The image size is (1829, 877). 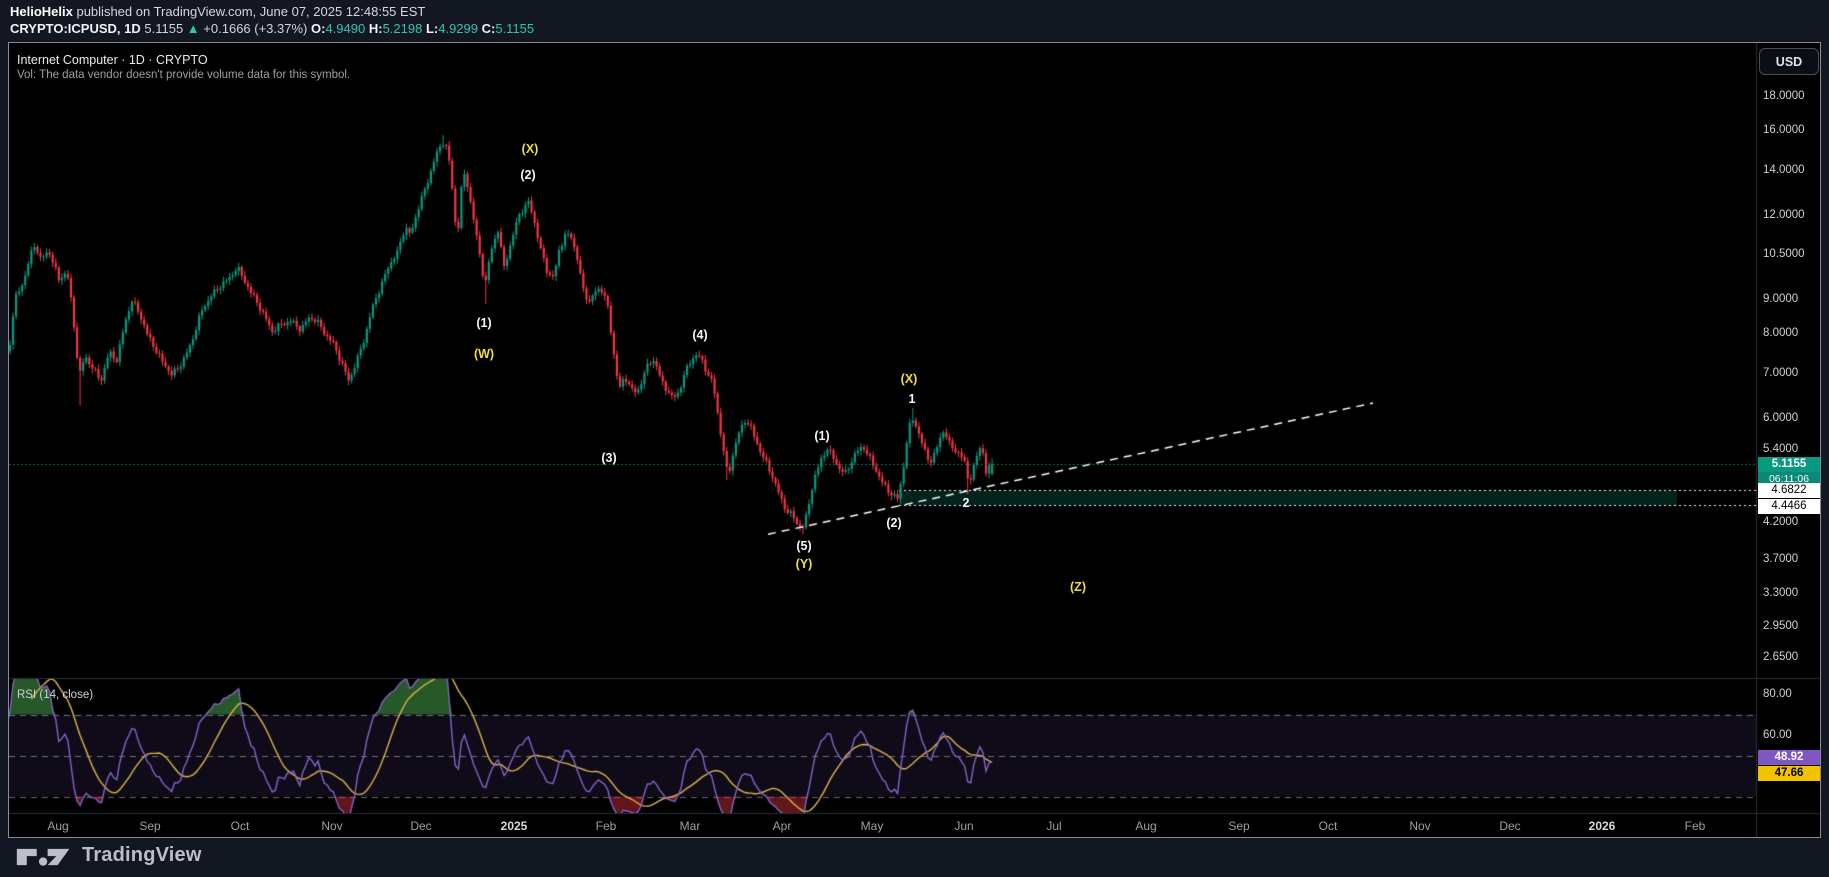 What do you see at coordinates (1781, 299) in the screenshot?
I see `price-axis-tick: 9.0000` at bounding box center [1781, 299].